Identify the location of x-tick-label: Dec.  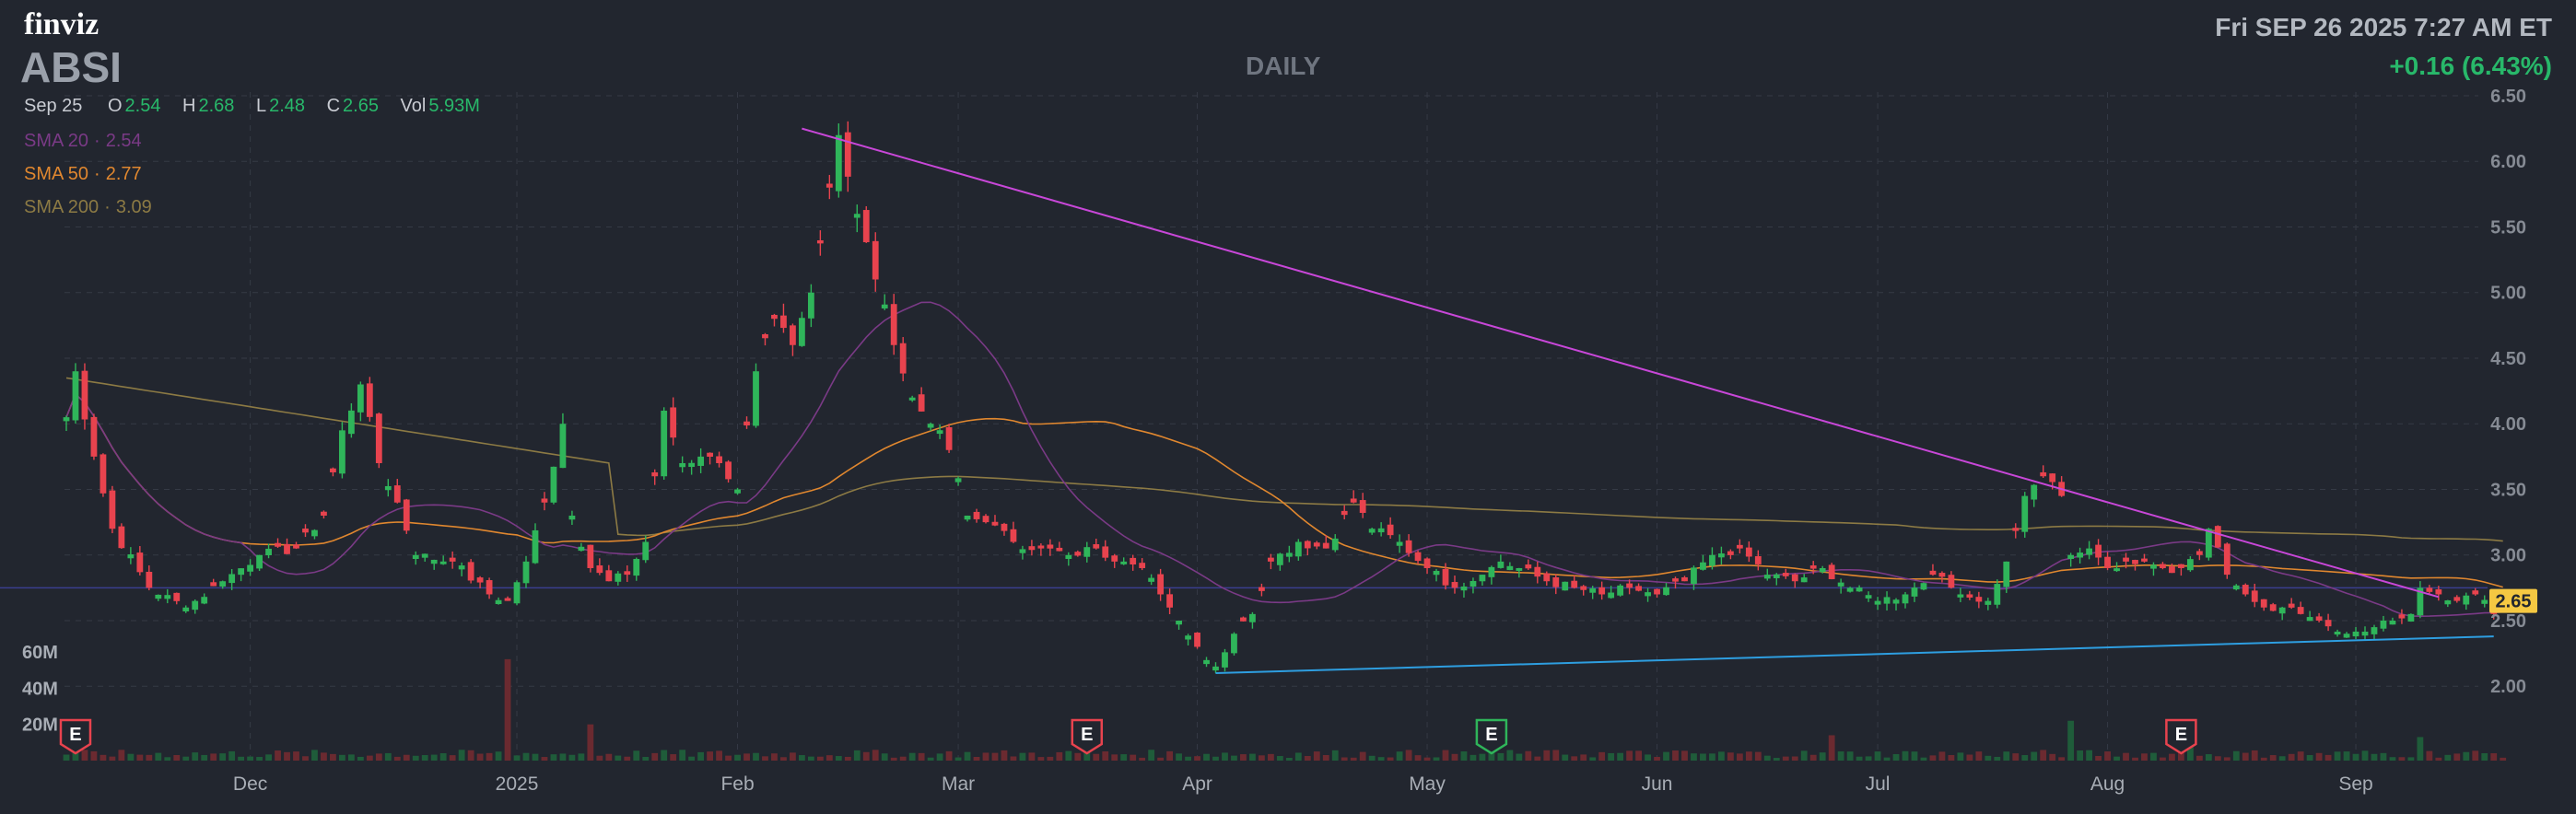
(250, 784).